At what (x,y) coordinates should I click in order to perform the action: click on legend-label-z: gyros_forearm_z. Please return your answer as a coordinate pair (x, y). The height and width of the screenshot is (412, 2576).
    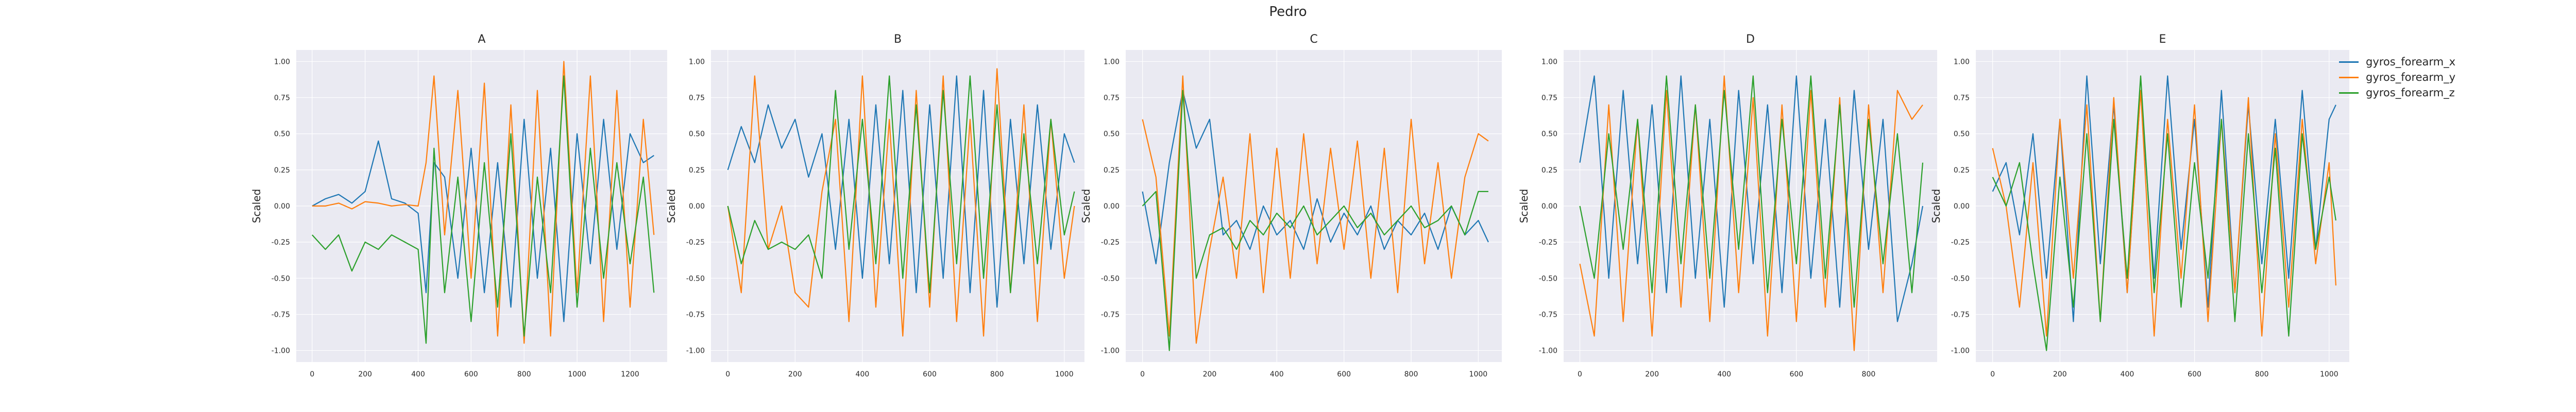
    Looking at the image, I should click on (2410, 93).